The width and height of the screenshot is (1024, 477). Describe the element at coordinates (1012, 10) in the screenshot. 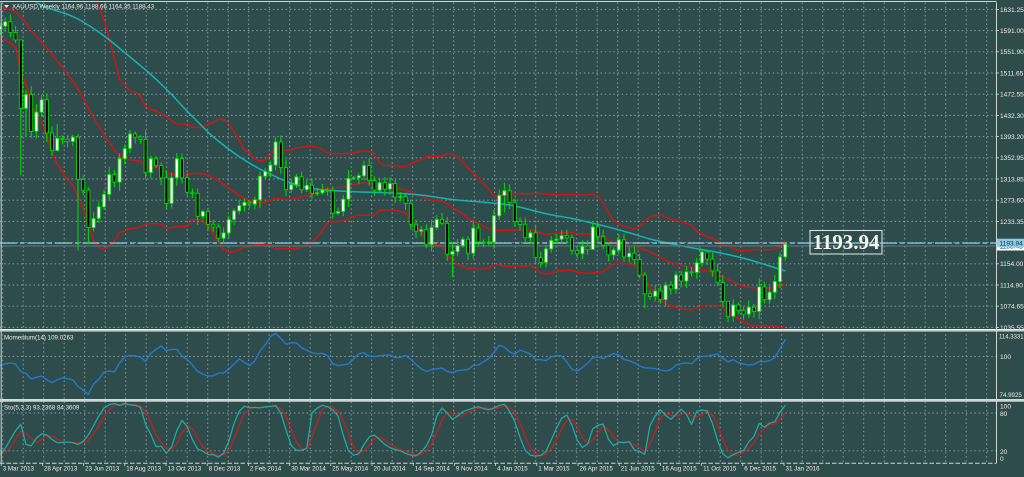

I see `svg-text: 1631.25` at that location.